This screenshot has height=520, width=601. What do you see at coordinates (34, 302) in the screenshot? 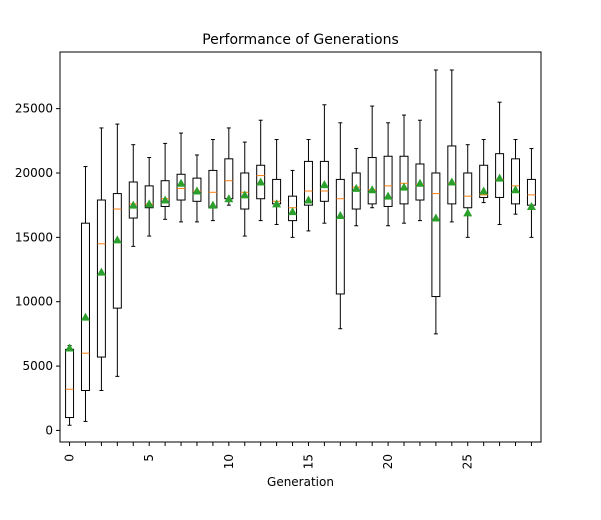
I see `y-tick-label: 10000` at bounding box center [34, 302].